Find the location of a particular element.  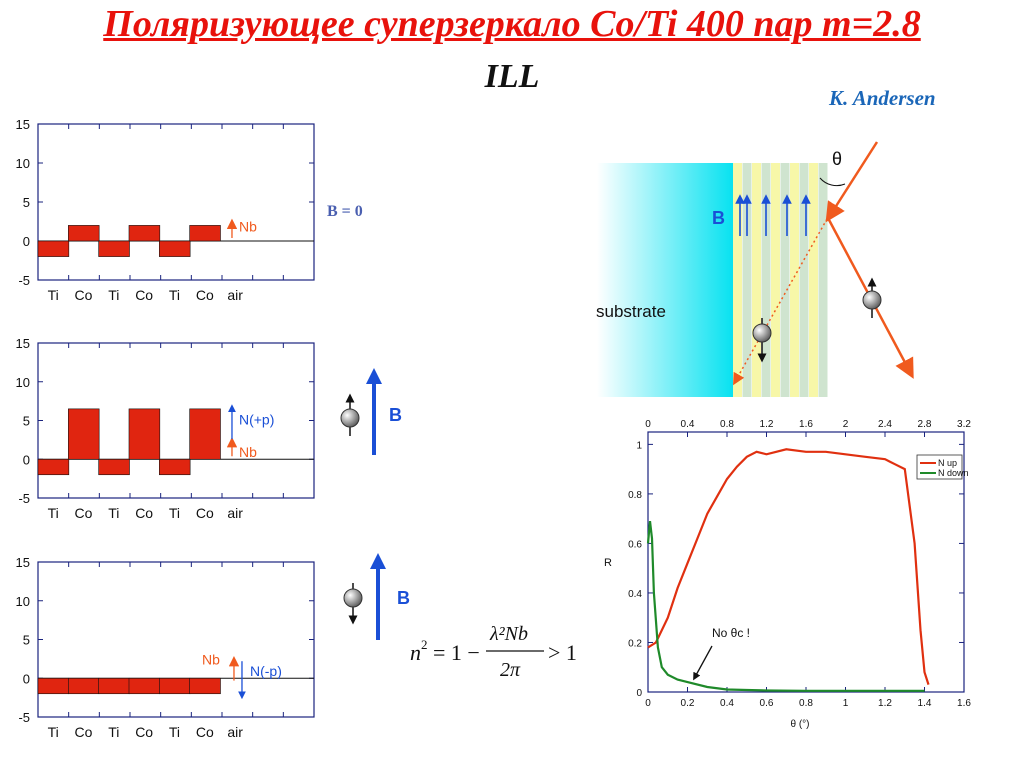

field-b-label-1: B is located at coordinates (395, 415).